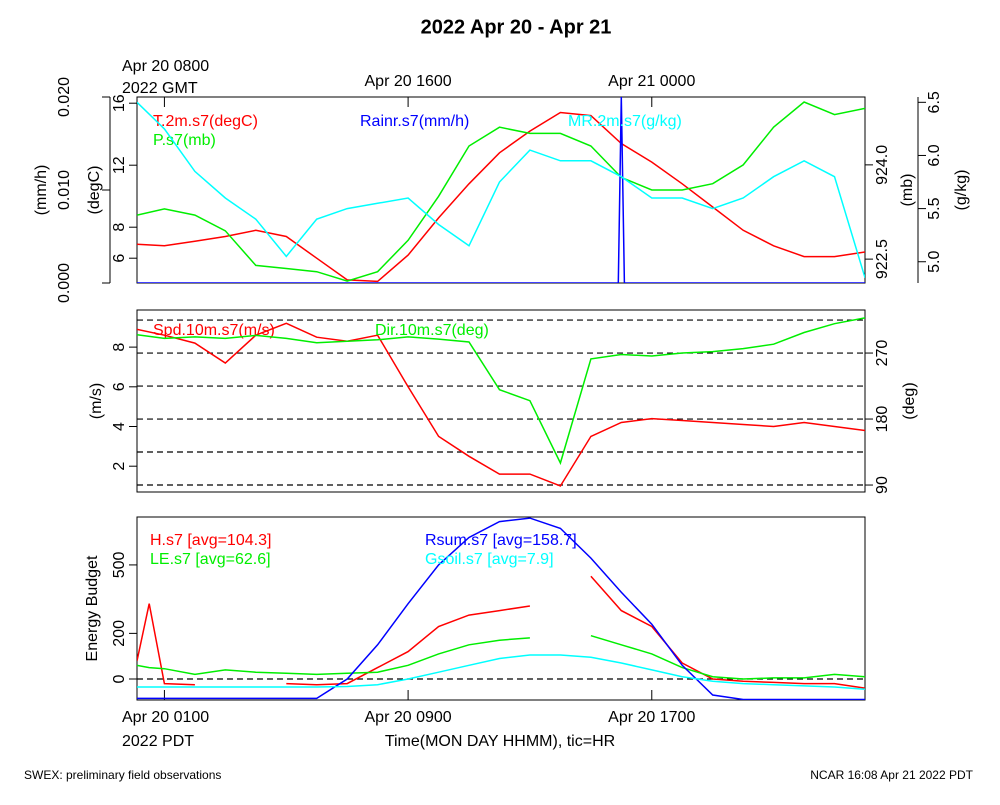 This screenshot has height=805, width=1000. I want to click on y-tick-label: 0.000, so click(64, 283).